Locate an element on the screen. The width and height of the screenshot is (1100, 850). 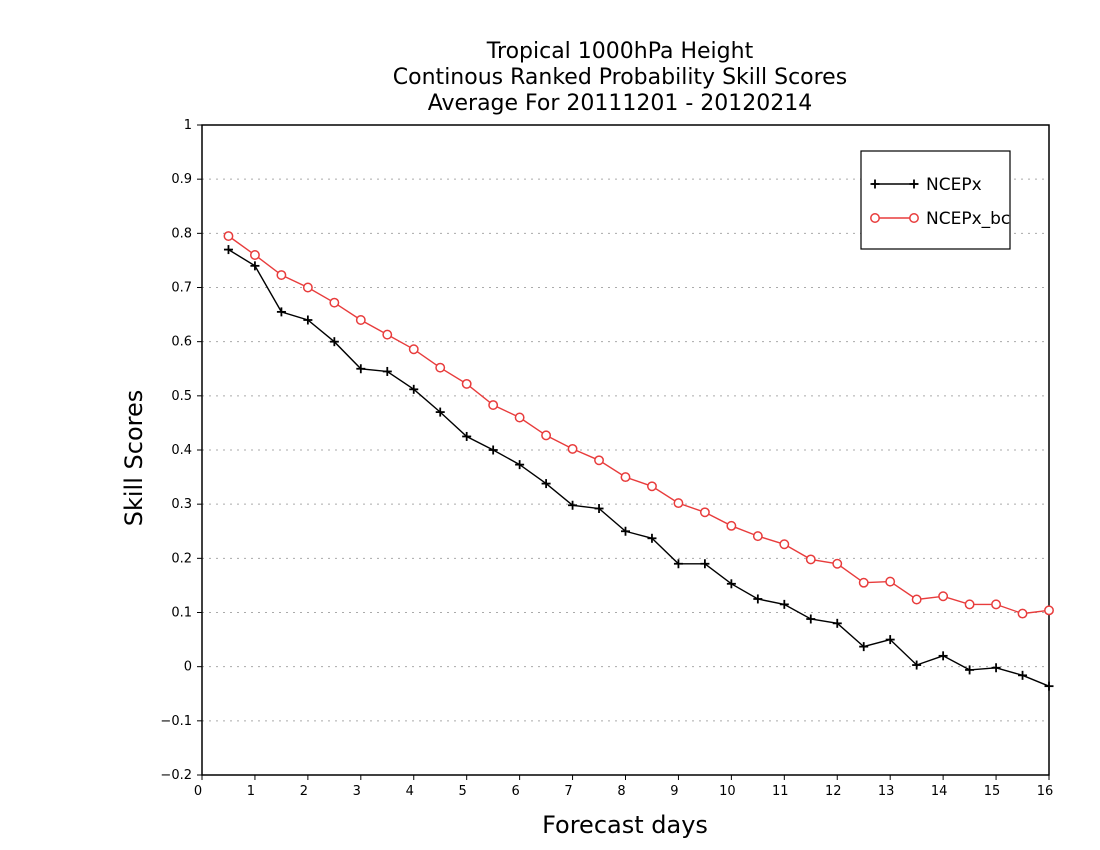
x-tick-label: 8 is located at coordinates (621, 791).